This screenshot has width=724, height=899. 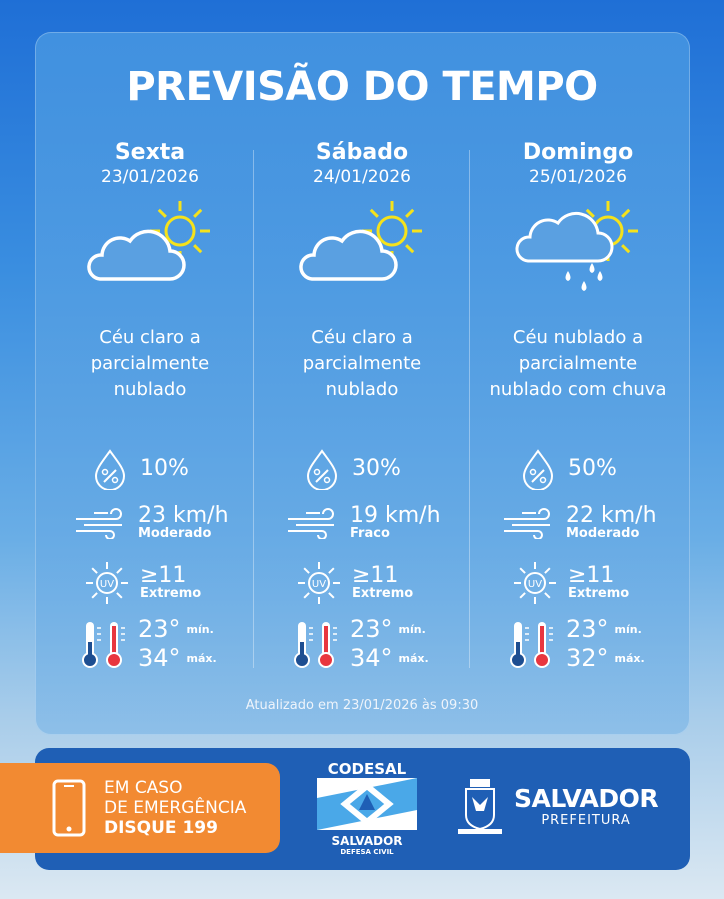 What do you see at coordinates (362, 87) in the screenshot?
I see `page-title: PREVISÃO DO TEMPO` at bounding box center [362, 87].